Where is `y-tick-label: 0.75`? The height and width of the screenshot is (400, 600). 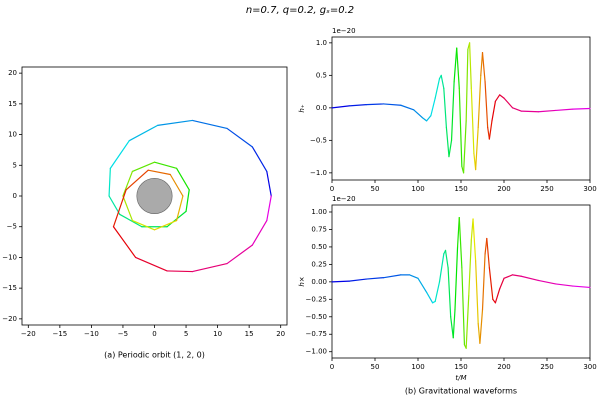
y-tick-label: 0.75 is located at coordinates (319, 229).